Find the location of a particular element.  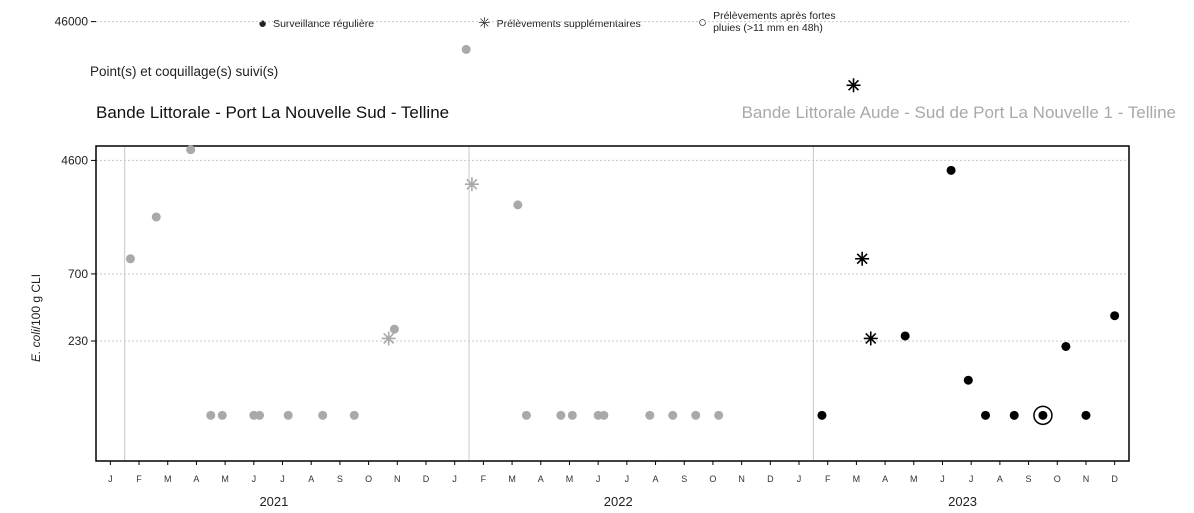

subtitle: Point(s) et coquillage(s) suivi(s) is located at coordinates (184, 71).